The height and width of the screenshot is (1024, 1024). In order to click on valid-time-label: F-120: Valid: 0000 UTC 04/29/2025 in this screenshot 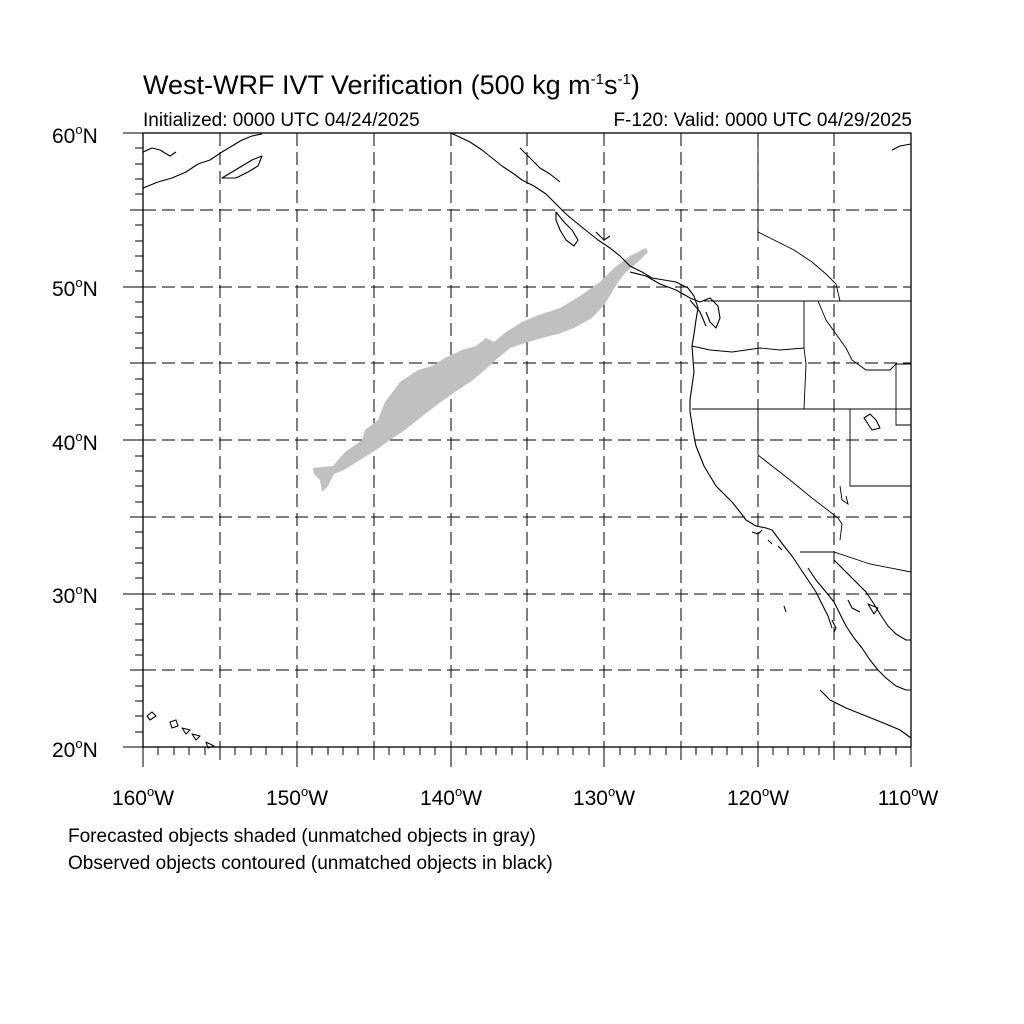, I will do `click(762, 120)`.